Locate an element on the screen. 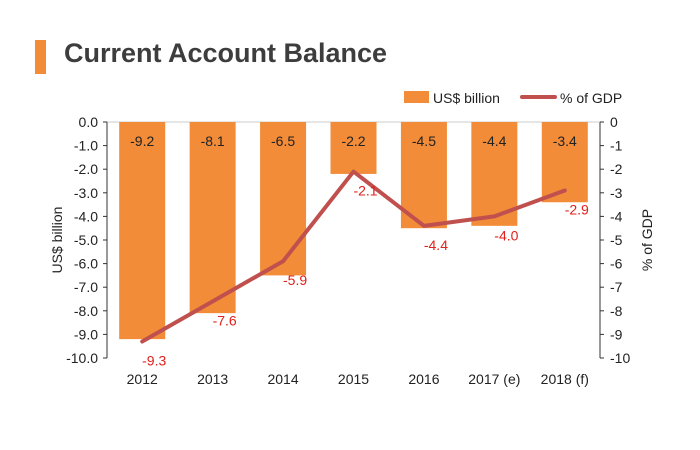 This screenshot has height=450, width=700. y-tick-label: -9.0 is located at coordinates (86, 334).